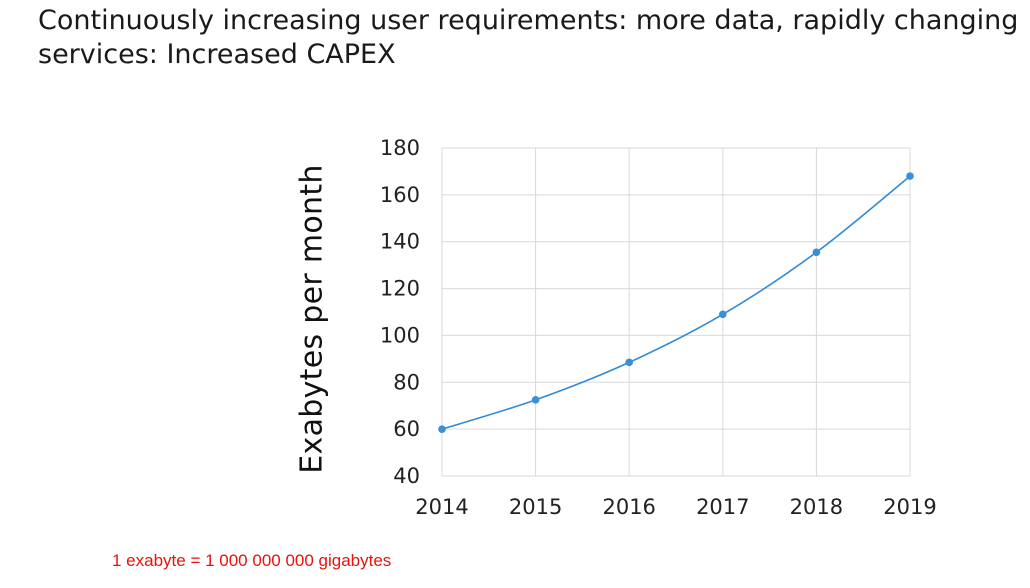 The height and width of the screenshot is (588, 1030). I want to click on y-tick-label: 140, so click(400, 242).